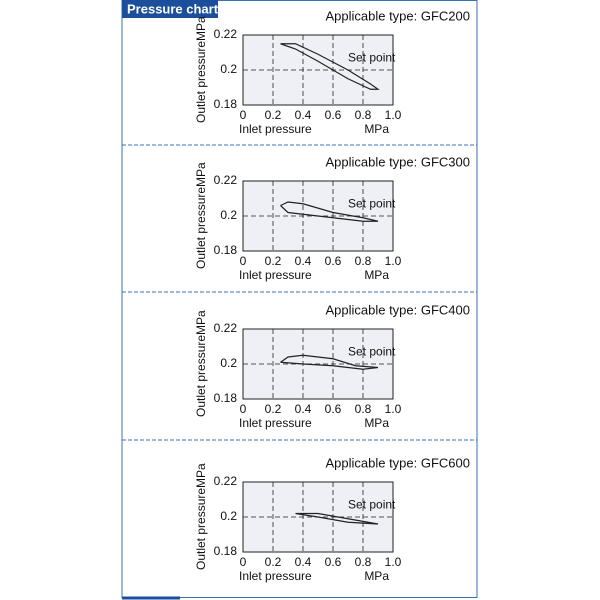 Image resolution: width=600 pixels, height=600 pixels. What do you see at coordinates (173, 8) in the screenshot?
I see `header-title: Pressure chart` at bounding box center [173, 8].